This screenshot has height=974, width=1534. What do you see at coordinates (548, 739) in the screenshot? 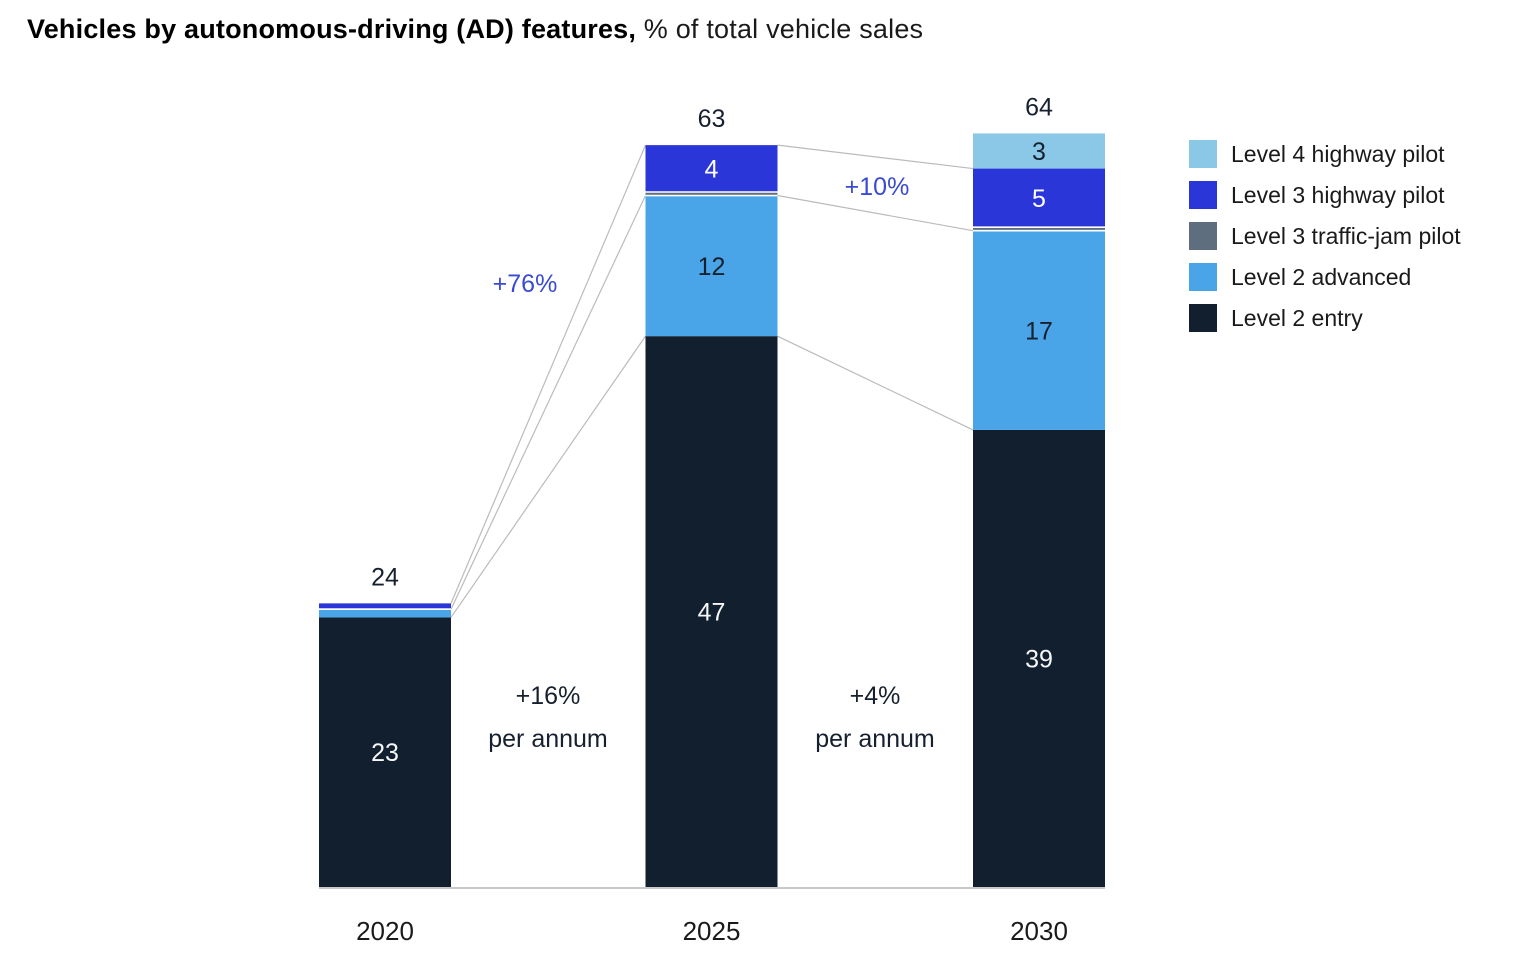
I see `cagr-annotation-2020-2025: per annum` at bounding box center [548, 739].